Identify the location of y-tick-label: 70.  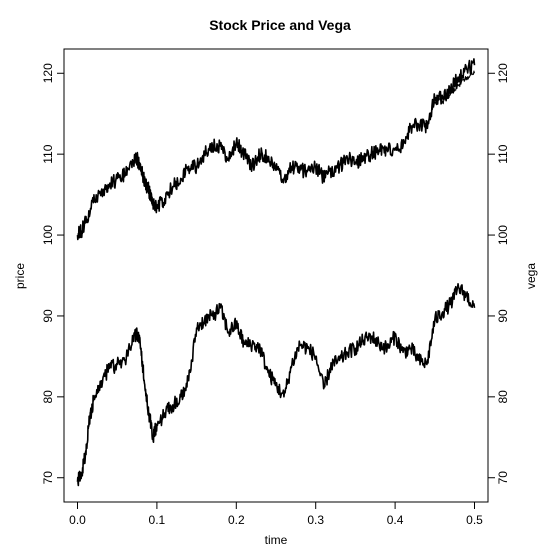
(48, 478).